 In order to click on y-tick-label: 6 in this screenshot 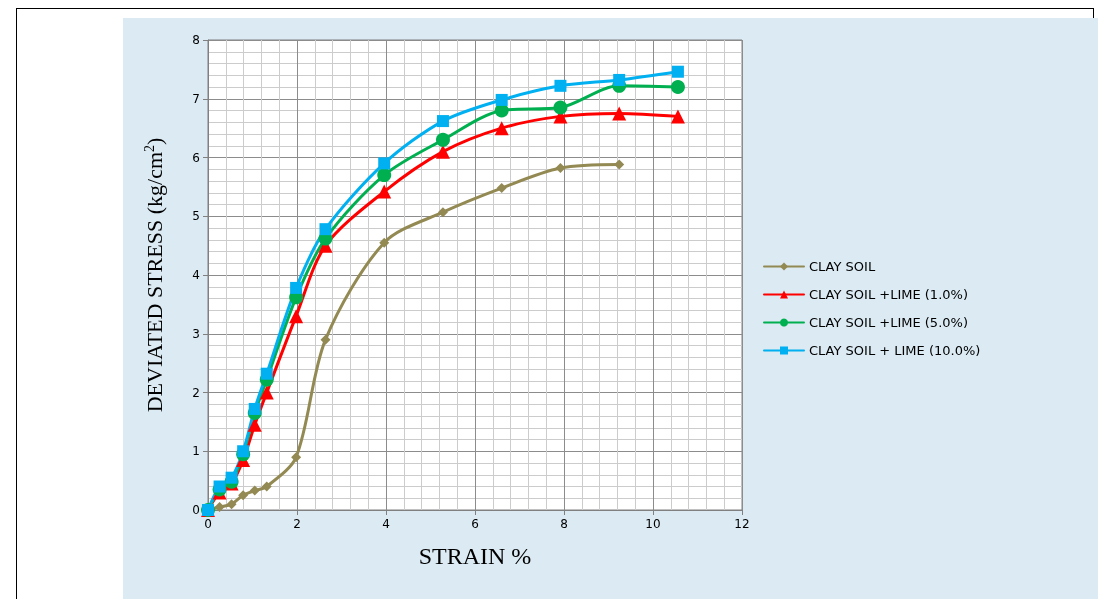, I will do `click(196, 157)`.